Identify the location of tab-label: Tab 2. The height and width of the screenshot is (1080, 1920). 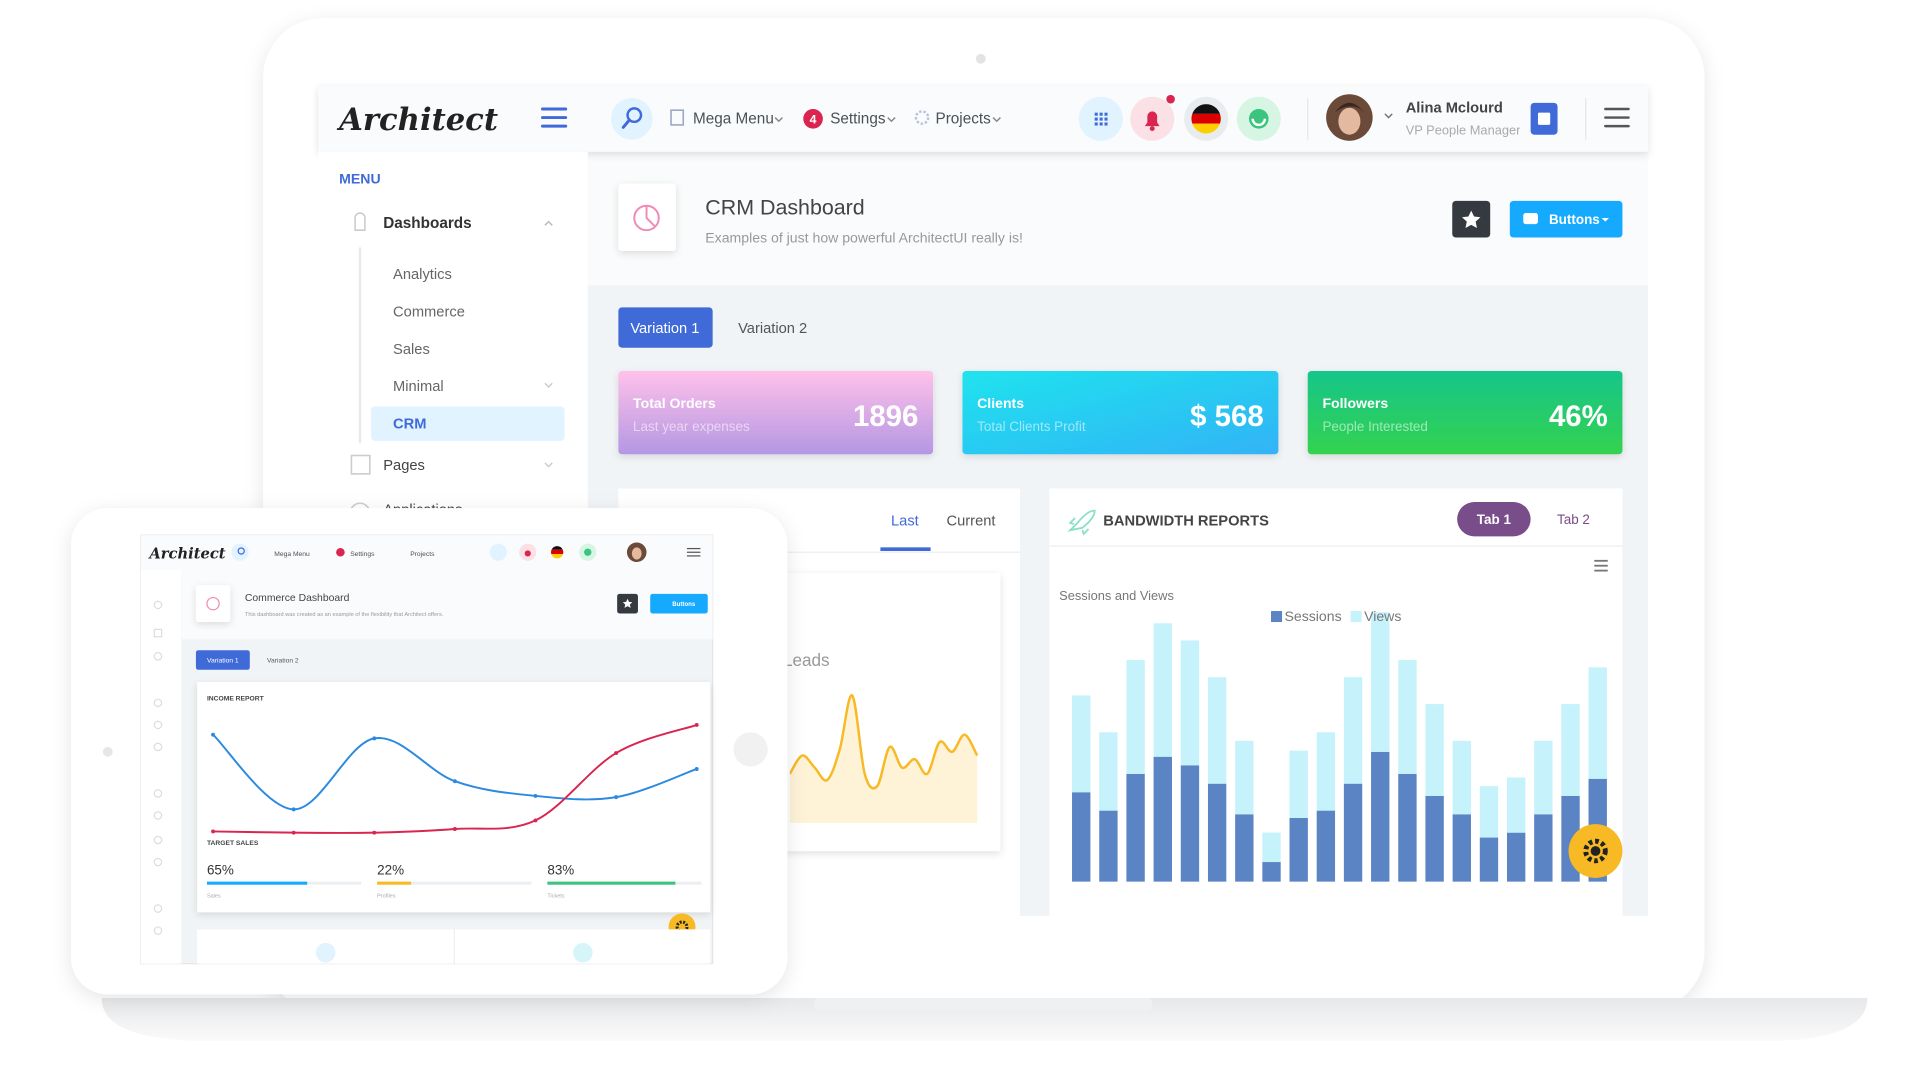
(1573, 519).